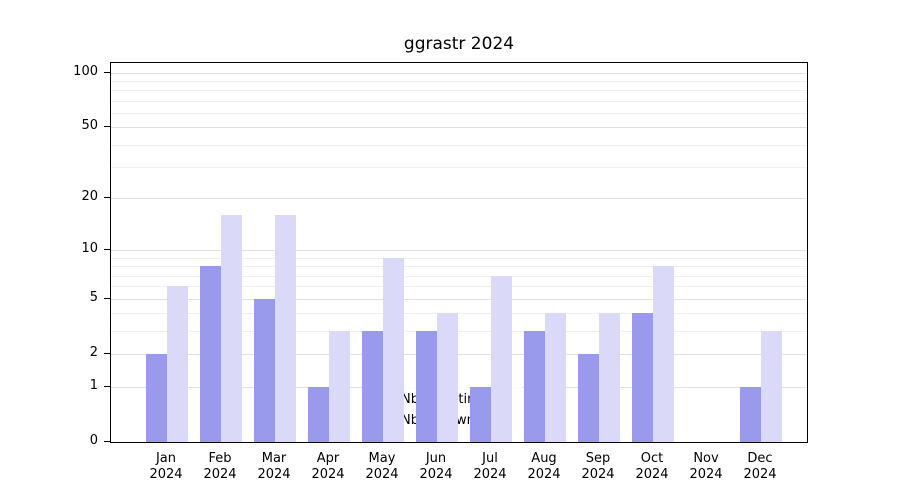  I want to click on x-tick-label-apr: Apr 2024, so click(328, 467).